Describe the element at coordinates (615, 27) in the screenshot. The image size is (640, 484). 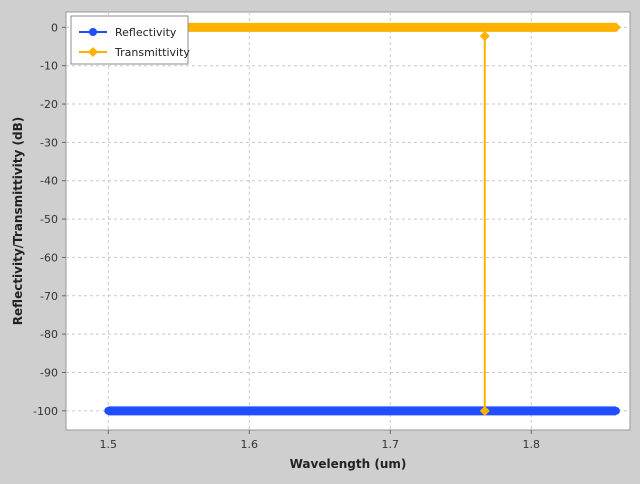
I see `transmittivity-marker` at that location.